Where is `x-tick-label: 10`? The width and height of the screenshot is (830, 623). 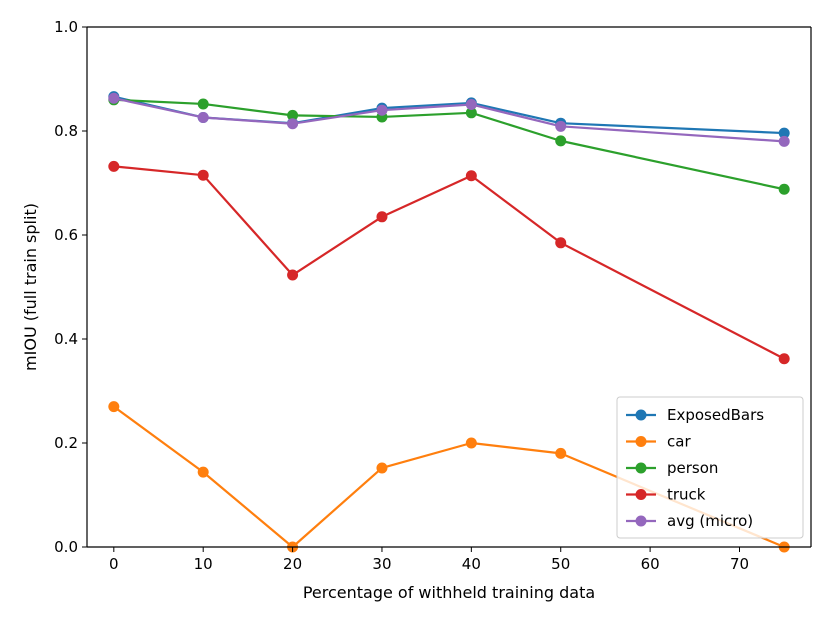 x-tick-label: 10 is located at coordinates (203, 564).